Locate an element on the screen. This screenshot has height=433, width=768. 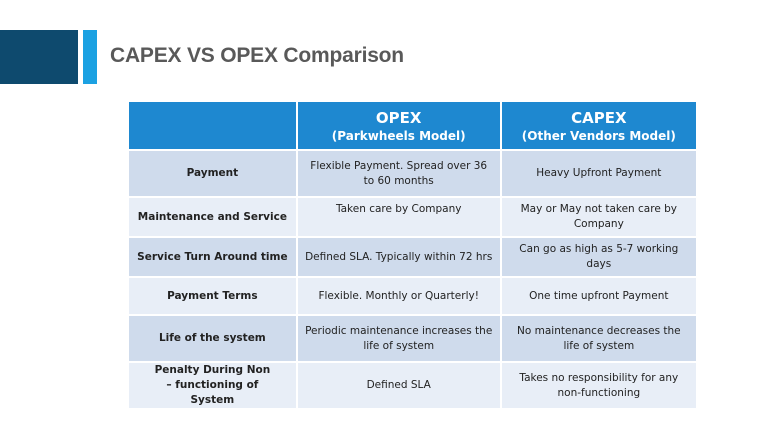
capex-cell: Can go as high as 5-7 working days is located at coordinates (598, 257).